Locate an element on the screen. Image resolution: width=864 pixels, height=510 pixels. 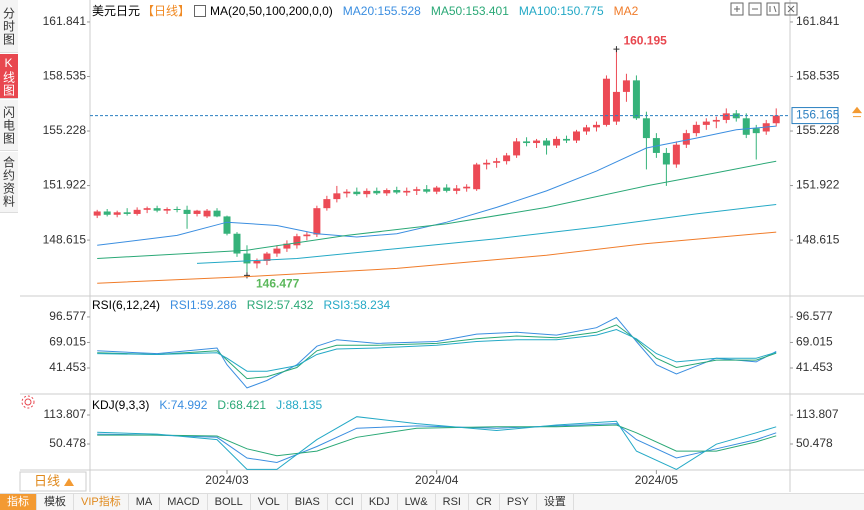
toolbar-item: 设置 is located at coordinates (555, 502).